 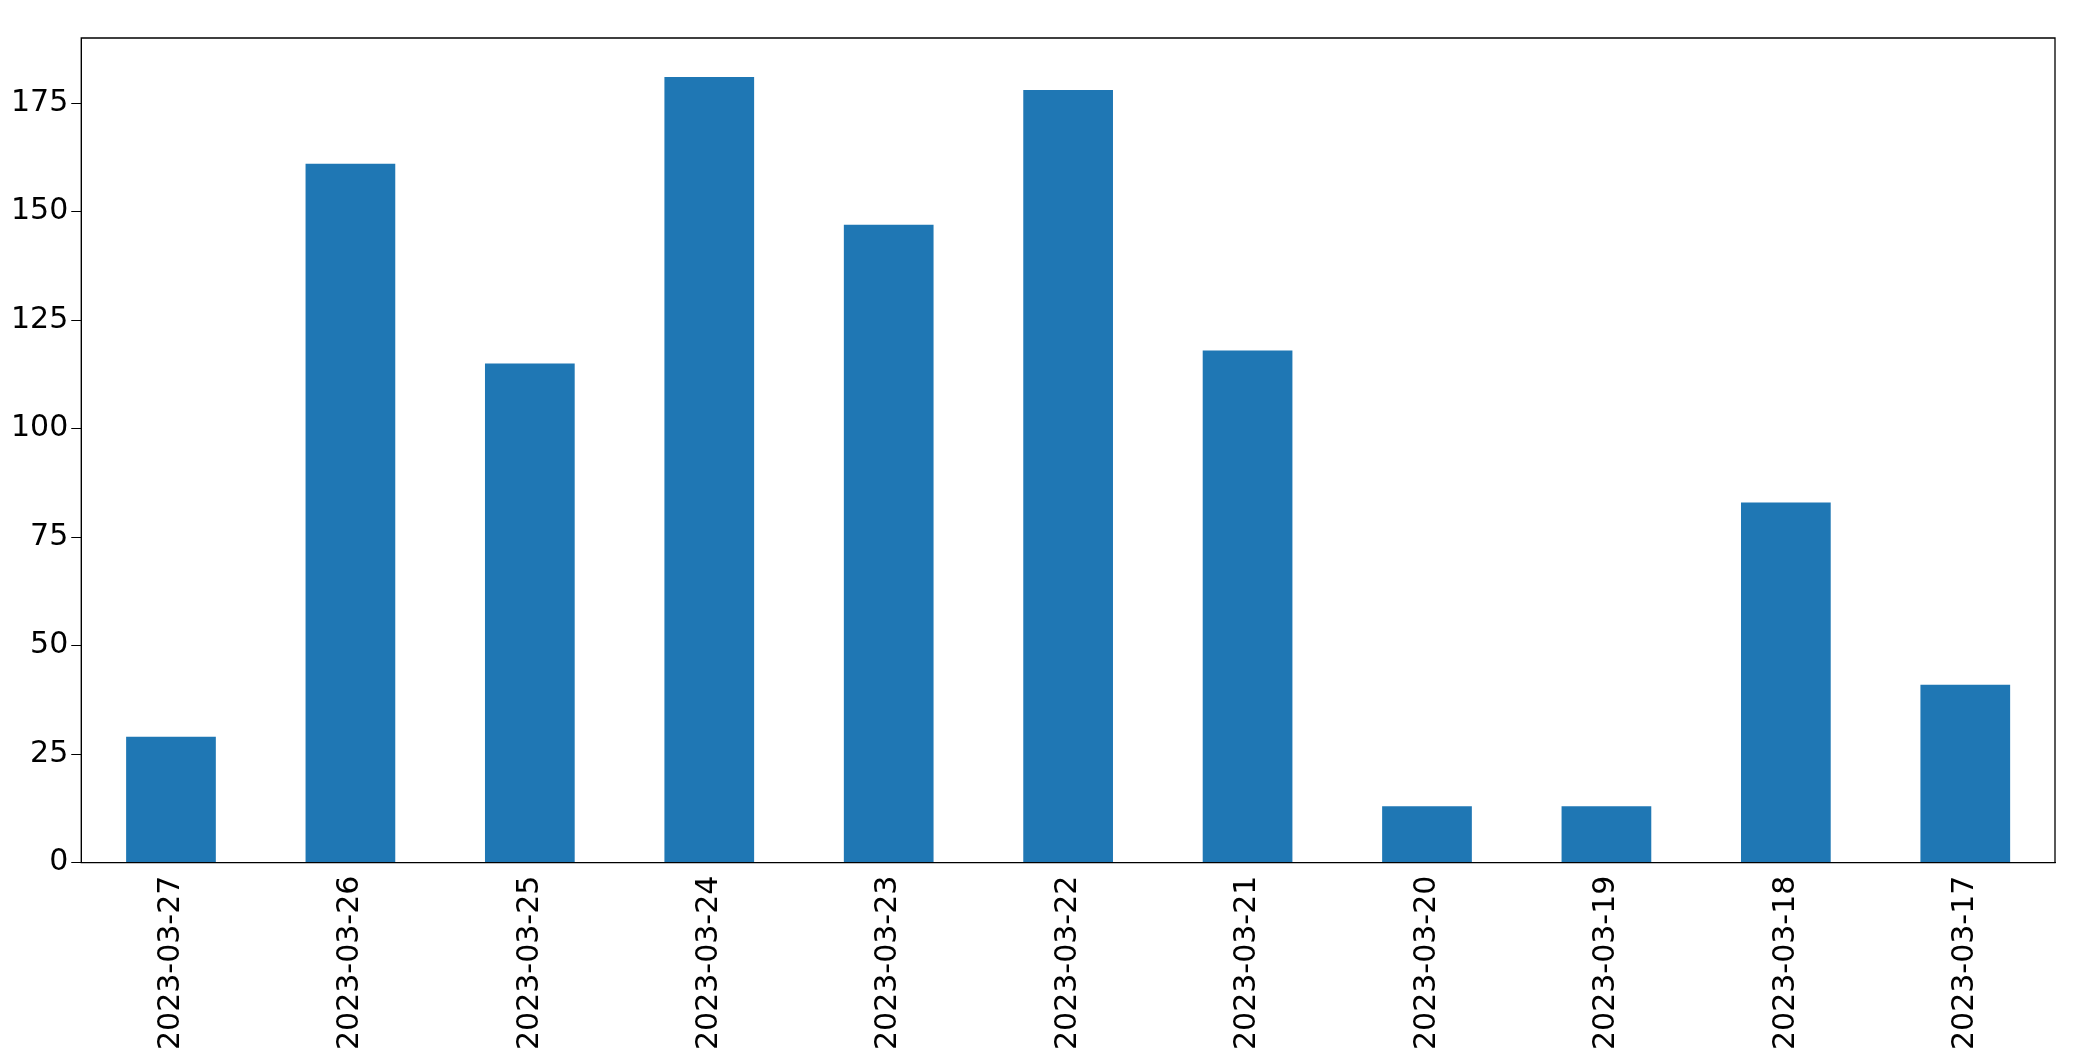 What do you see at coordinates (49, 751) in the screenshot?
I see `y-tick-label: 25` at bounding box center [49, 751].